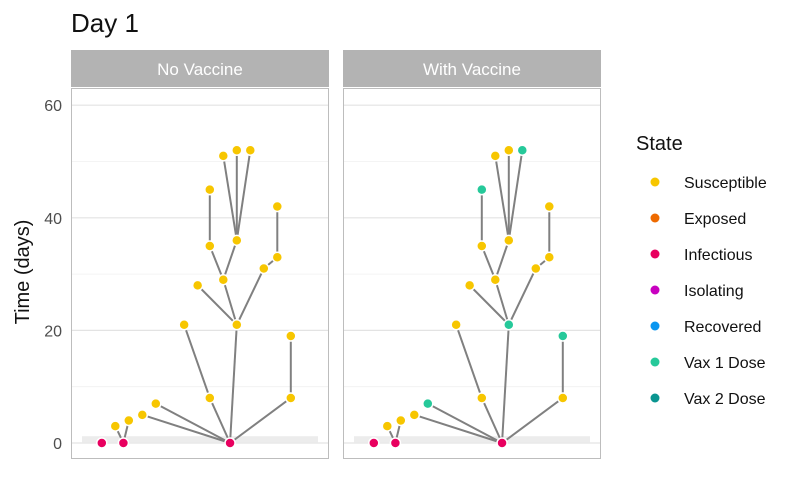  I want to click on legend-label: Vax 1 Dose, so click(725, 363).